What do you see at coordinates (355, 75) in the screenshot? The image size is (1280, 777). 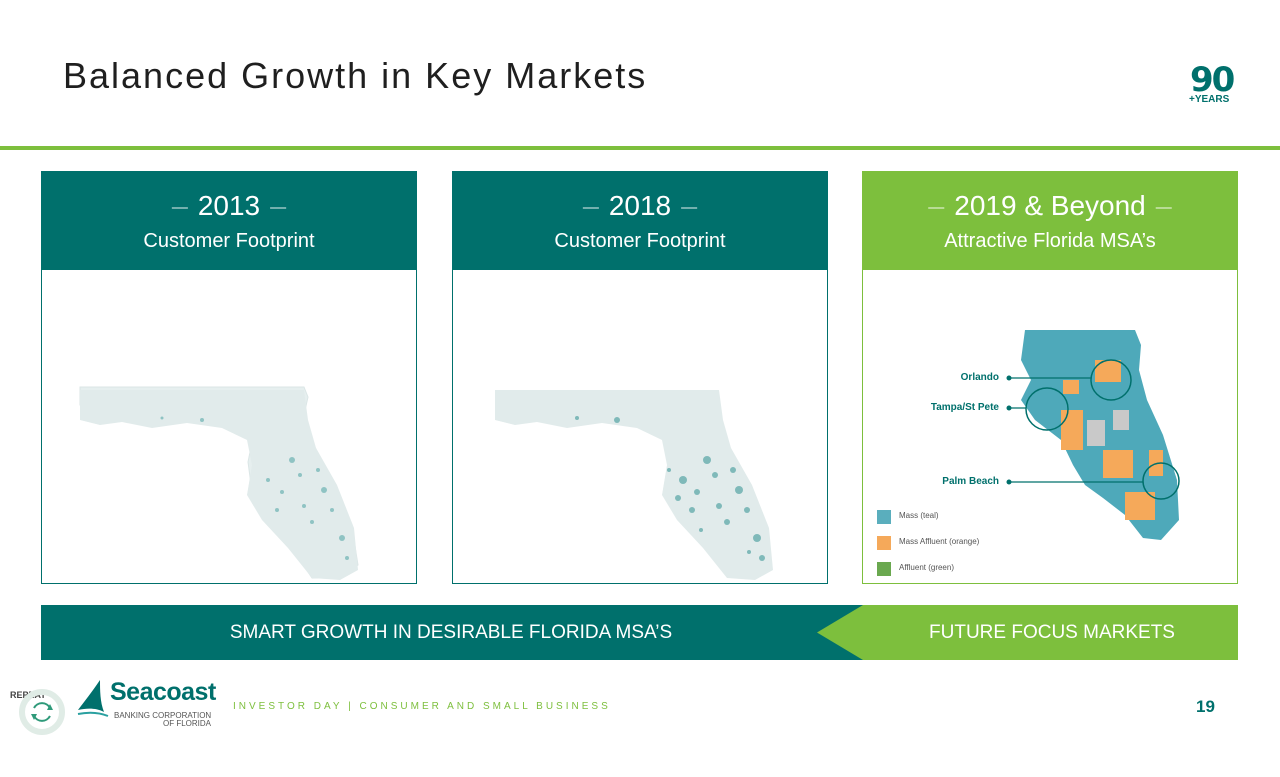 I see `page-title: Balanced Growth in Key Markets` at bounding box center [355, 75].